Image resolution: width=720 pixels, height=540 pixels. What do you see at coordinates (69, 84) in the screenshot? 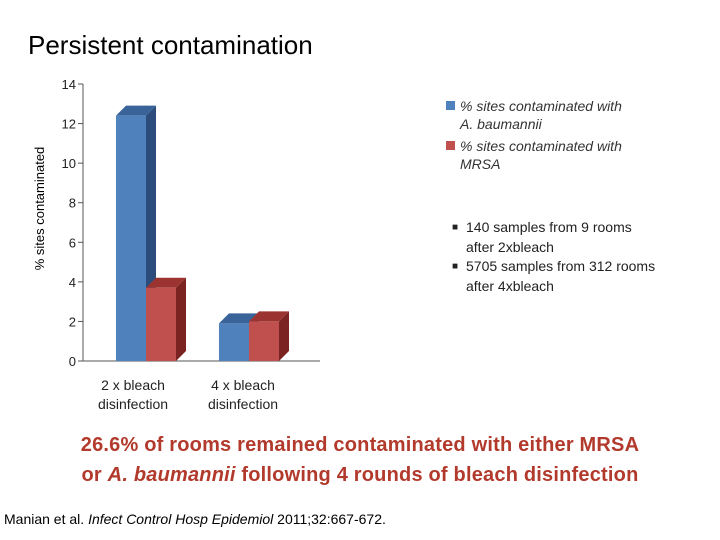
I see `y-tick-label: 14` at bounding box center [69, 84].